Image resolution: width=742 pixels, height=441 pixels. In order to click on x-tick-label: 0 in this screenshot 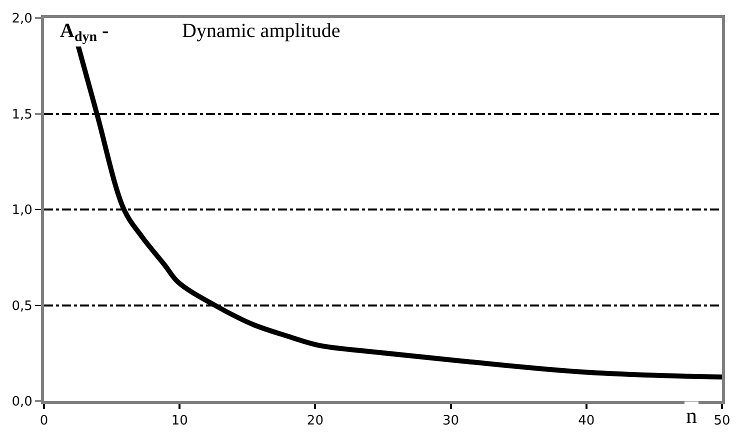, I will do `click(44, 421)`.